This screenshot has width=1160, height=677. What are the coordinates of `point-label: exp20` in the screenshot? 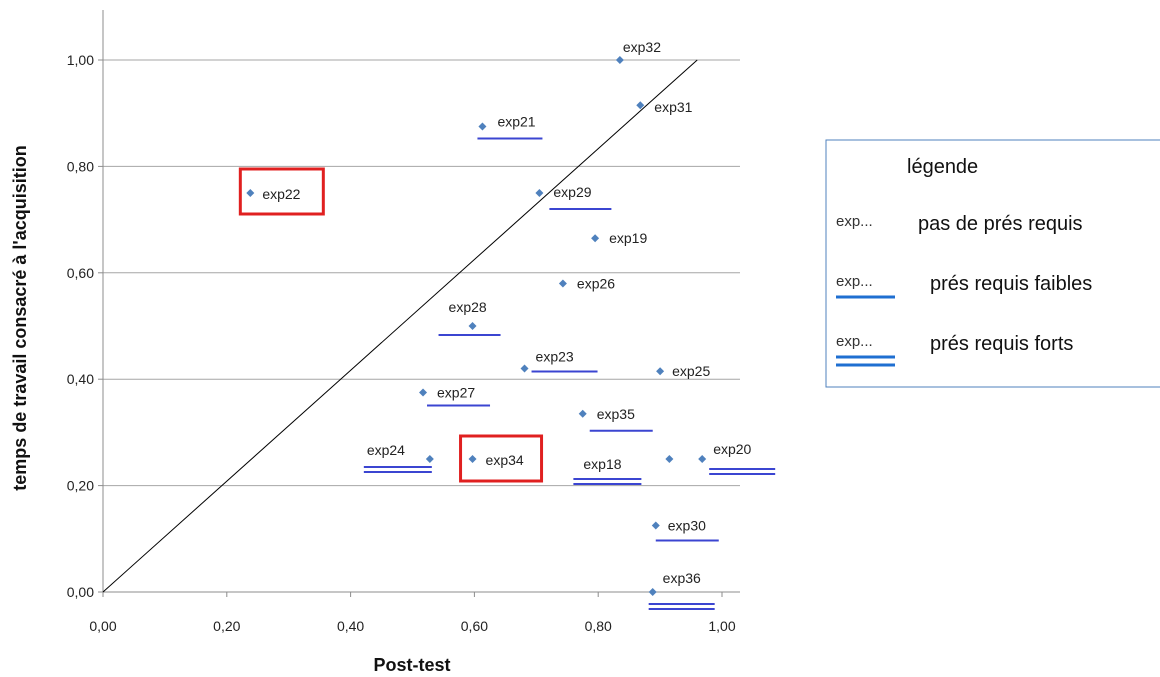 It's located at (732, 449).